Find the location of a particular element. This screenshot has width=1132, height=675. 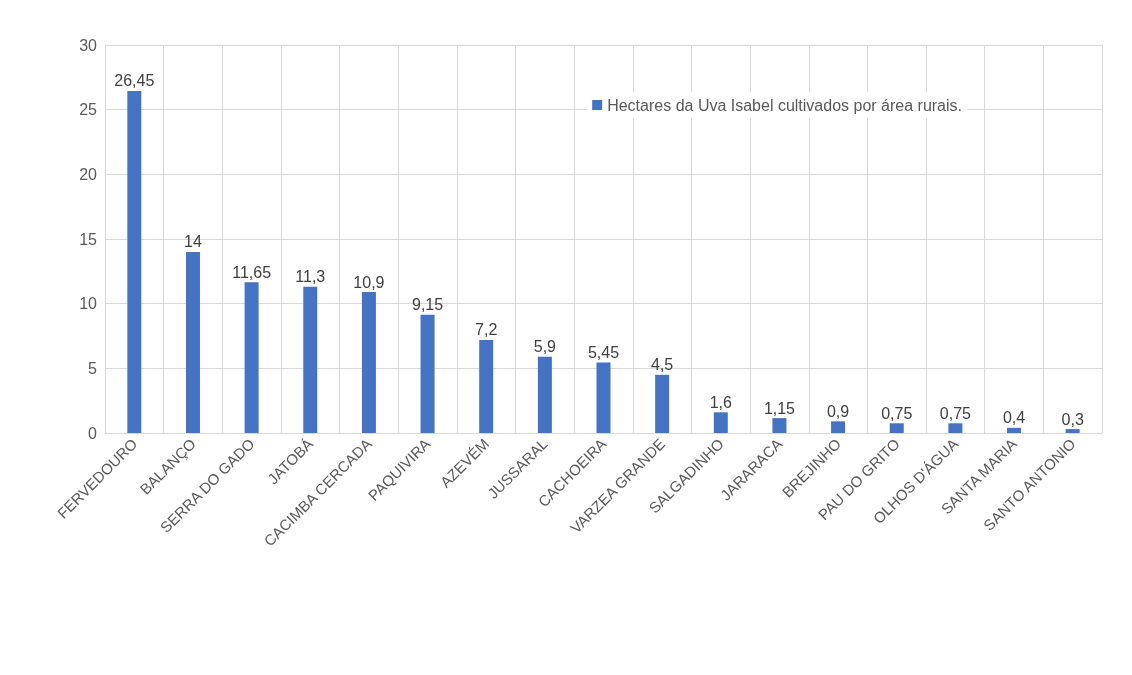

y-tick-label: 30 is located at coordinates (88, 45).